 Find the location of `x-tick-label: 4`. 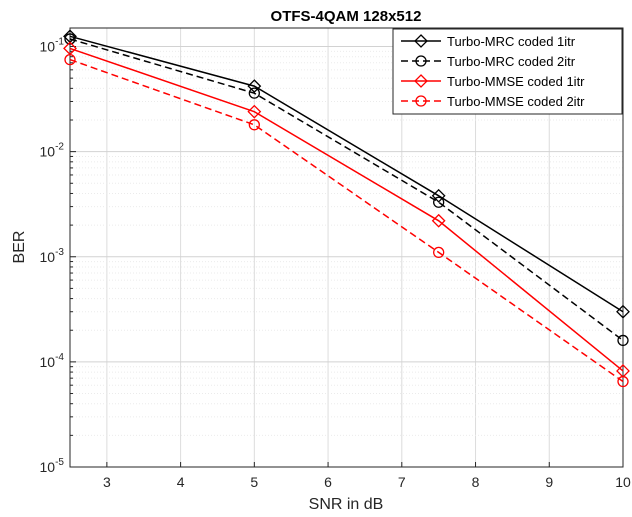

x-tick-label: 4 is located at coordinates (181, 482).